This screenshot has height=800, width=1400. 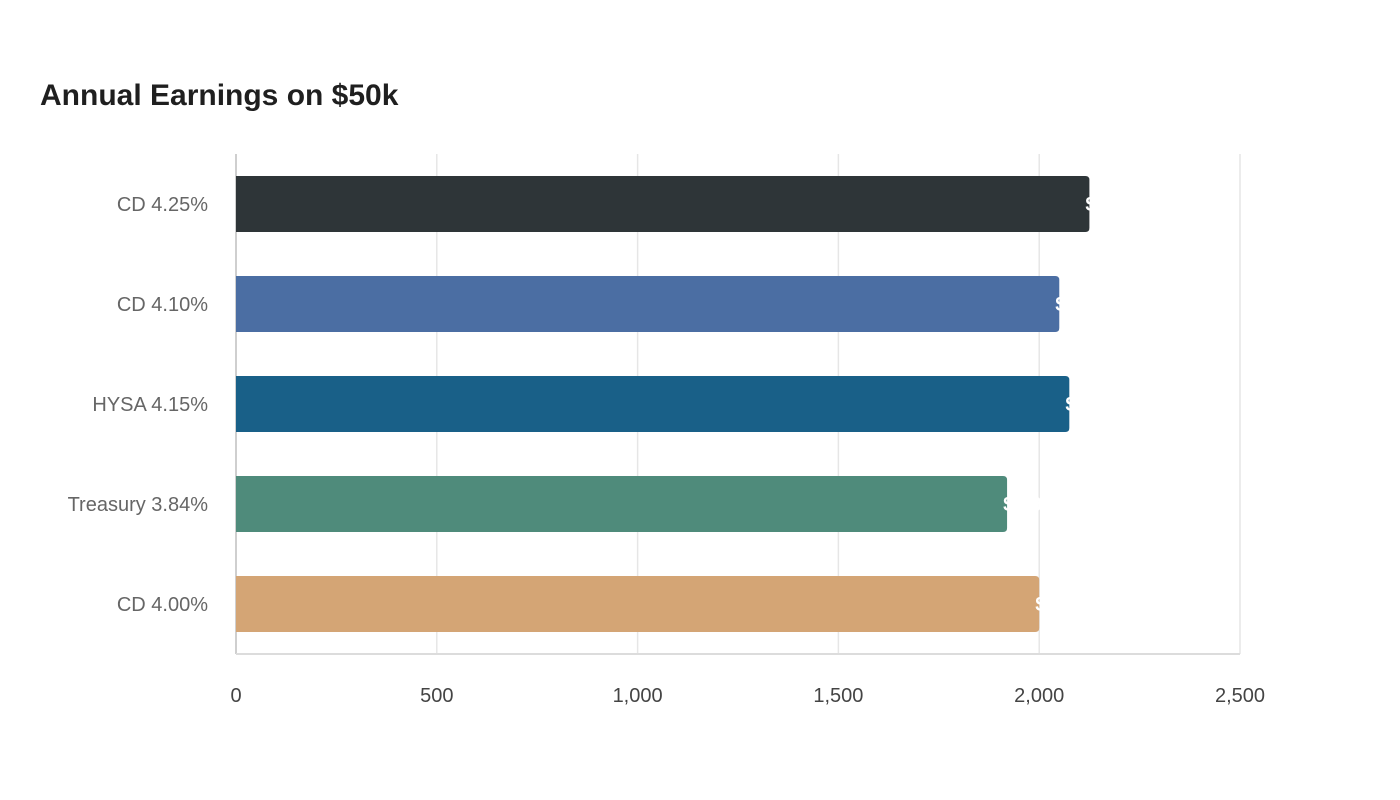 I want to click on chart-title: Annual Earnings on $50k, so click(x=219, y=95).